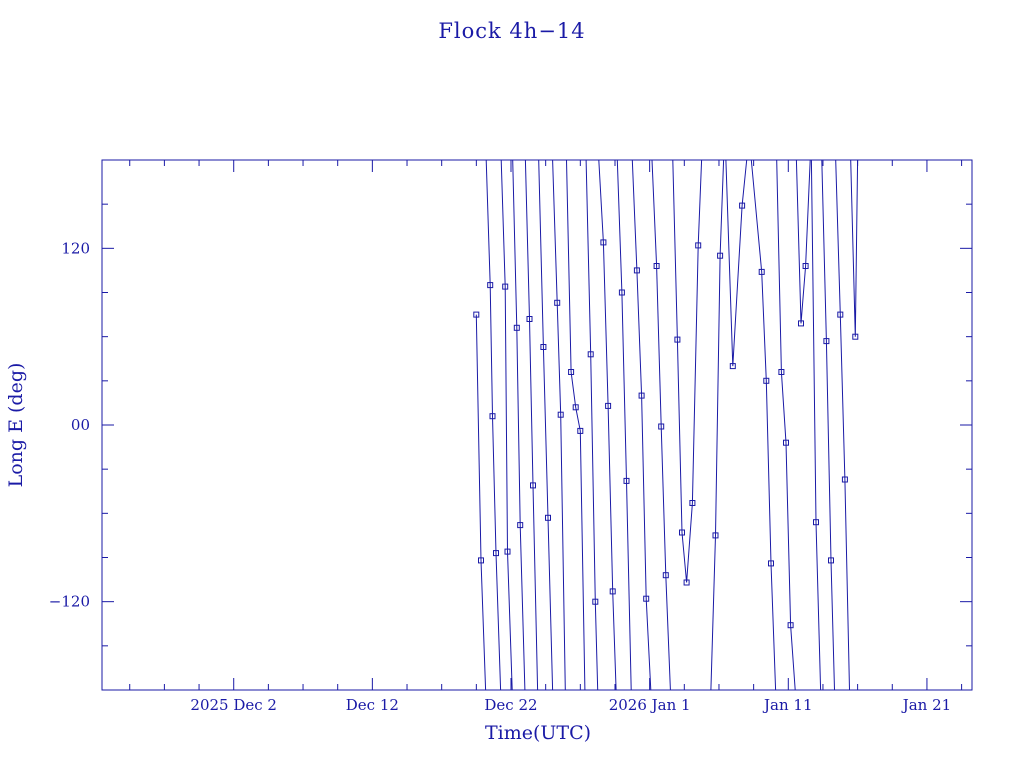 The image size is (1024, 773). I want to click on x-tick-label: Dec 22, so click(510, 705).